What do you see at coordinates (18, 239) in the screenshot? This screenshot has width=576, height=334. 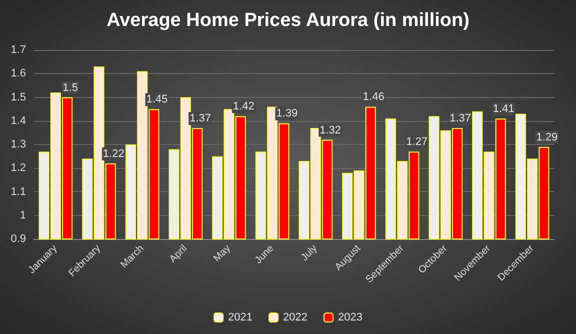 I see `y-tick-label: 0.9` at bounding box center [18, 239].